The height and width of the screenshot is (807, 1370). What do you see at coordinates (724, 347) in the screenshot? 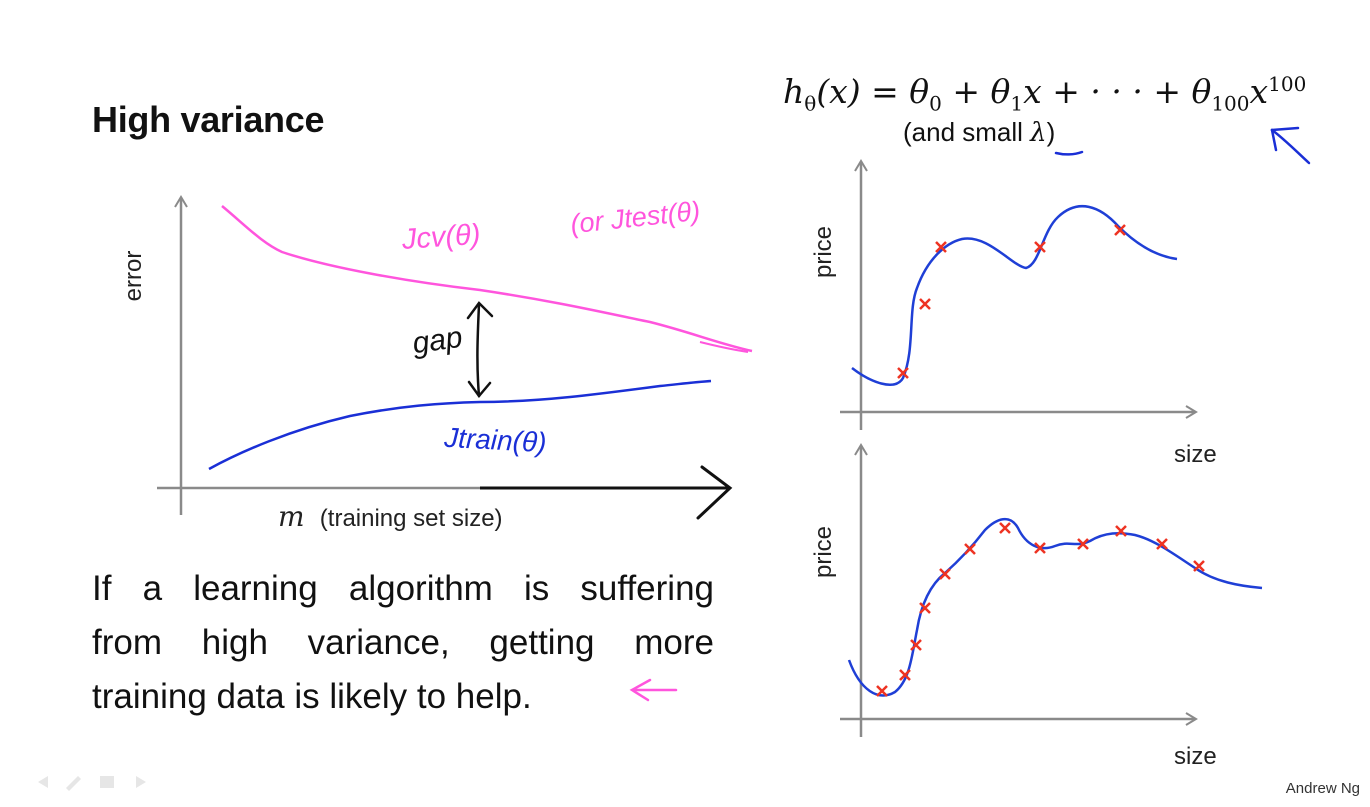
I see `jcv-curve-tail` at bounding box center [724, 347].